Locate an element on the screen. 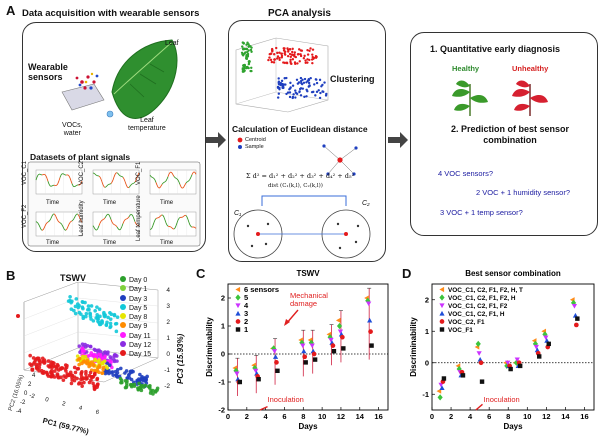 The height and width of the screenshot is (436, 600). legend-label: VOC_C1, C2, F1, F2, H, T is located at coordinates (485, 290).